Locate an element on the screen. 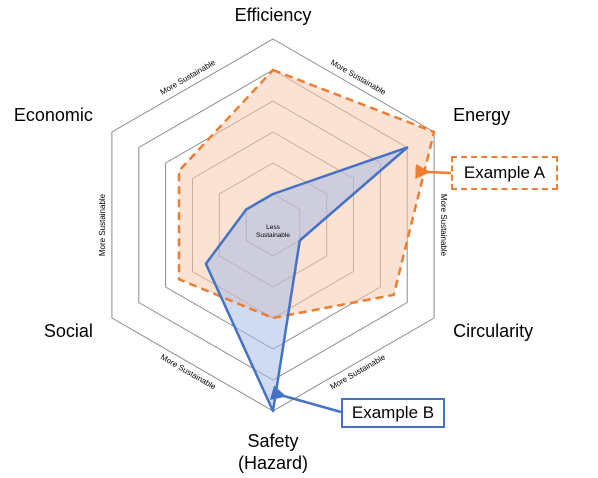  callout-a-arrow is located at coordinates (433, 171).